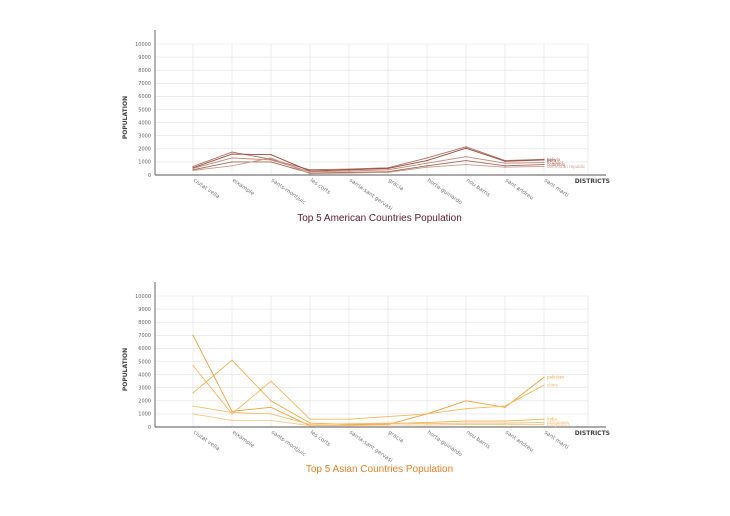 This screenshot has height=516, width=730. What do you see at coordinates (206, 441) in the screenshot?
I see `x-tick-label: ciutat vella` at bounding box center [206, 441].